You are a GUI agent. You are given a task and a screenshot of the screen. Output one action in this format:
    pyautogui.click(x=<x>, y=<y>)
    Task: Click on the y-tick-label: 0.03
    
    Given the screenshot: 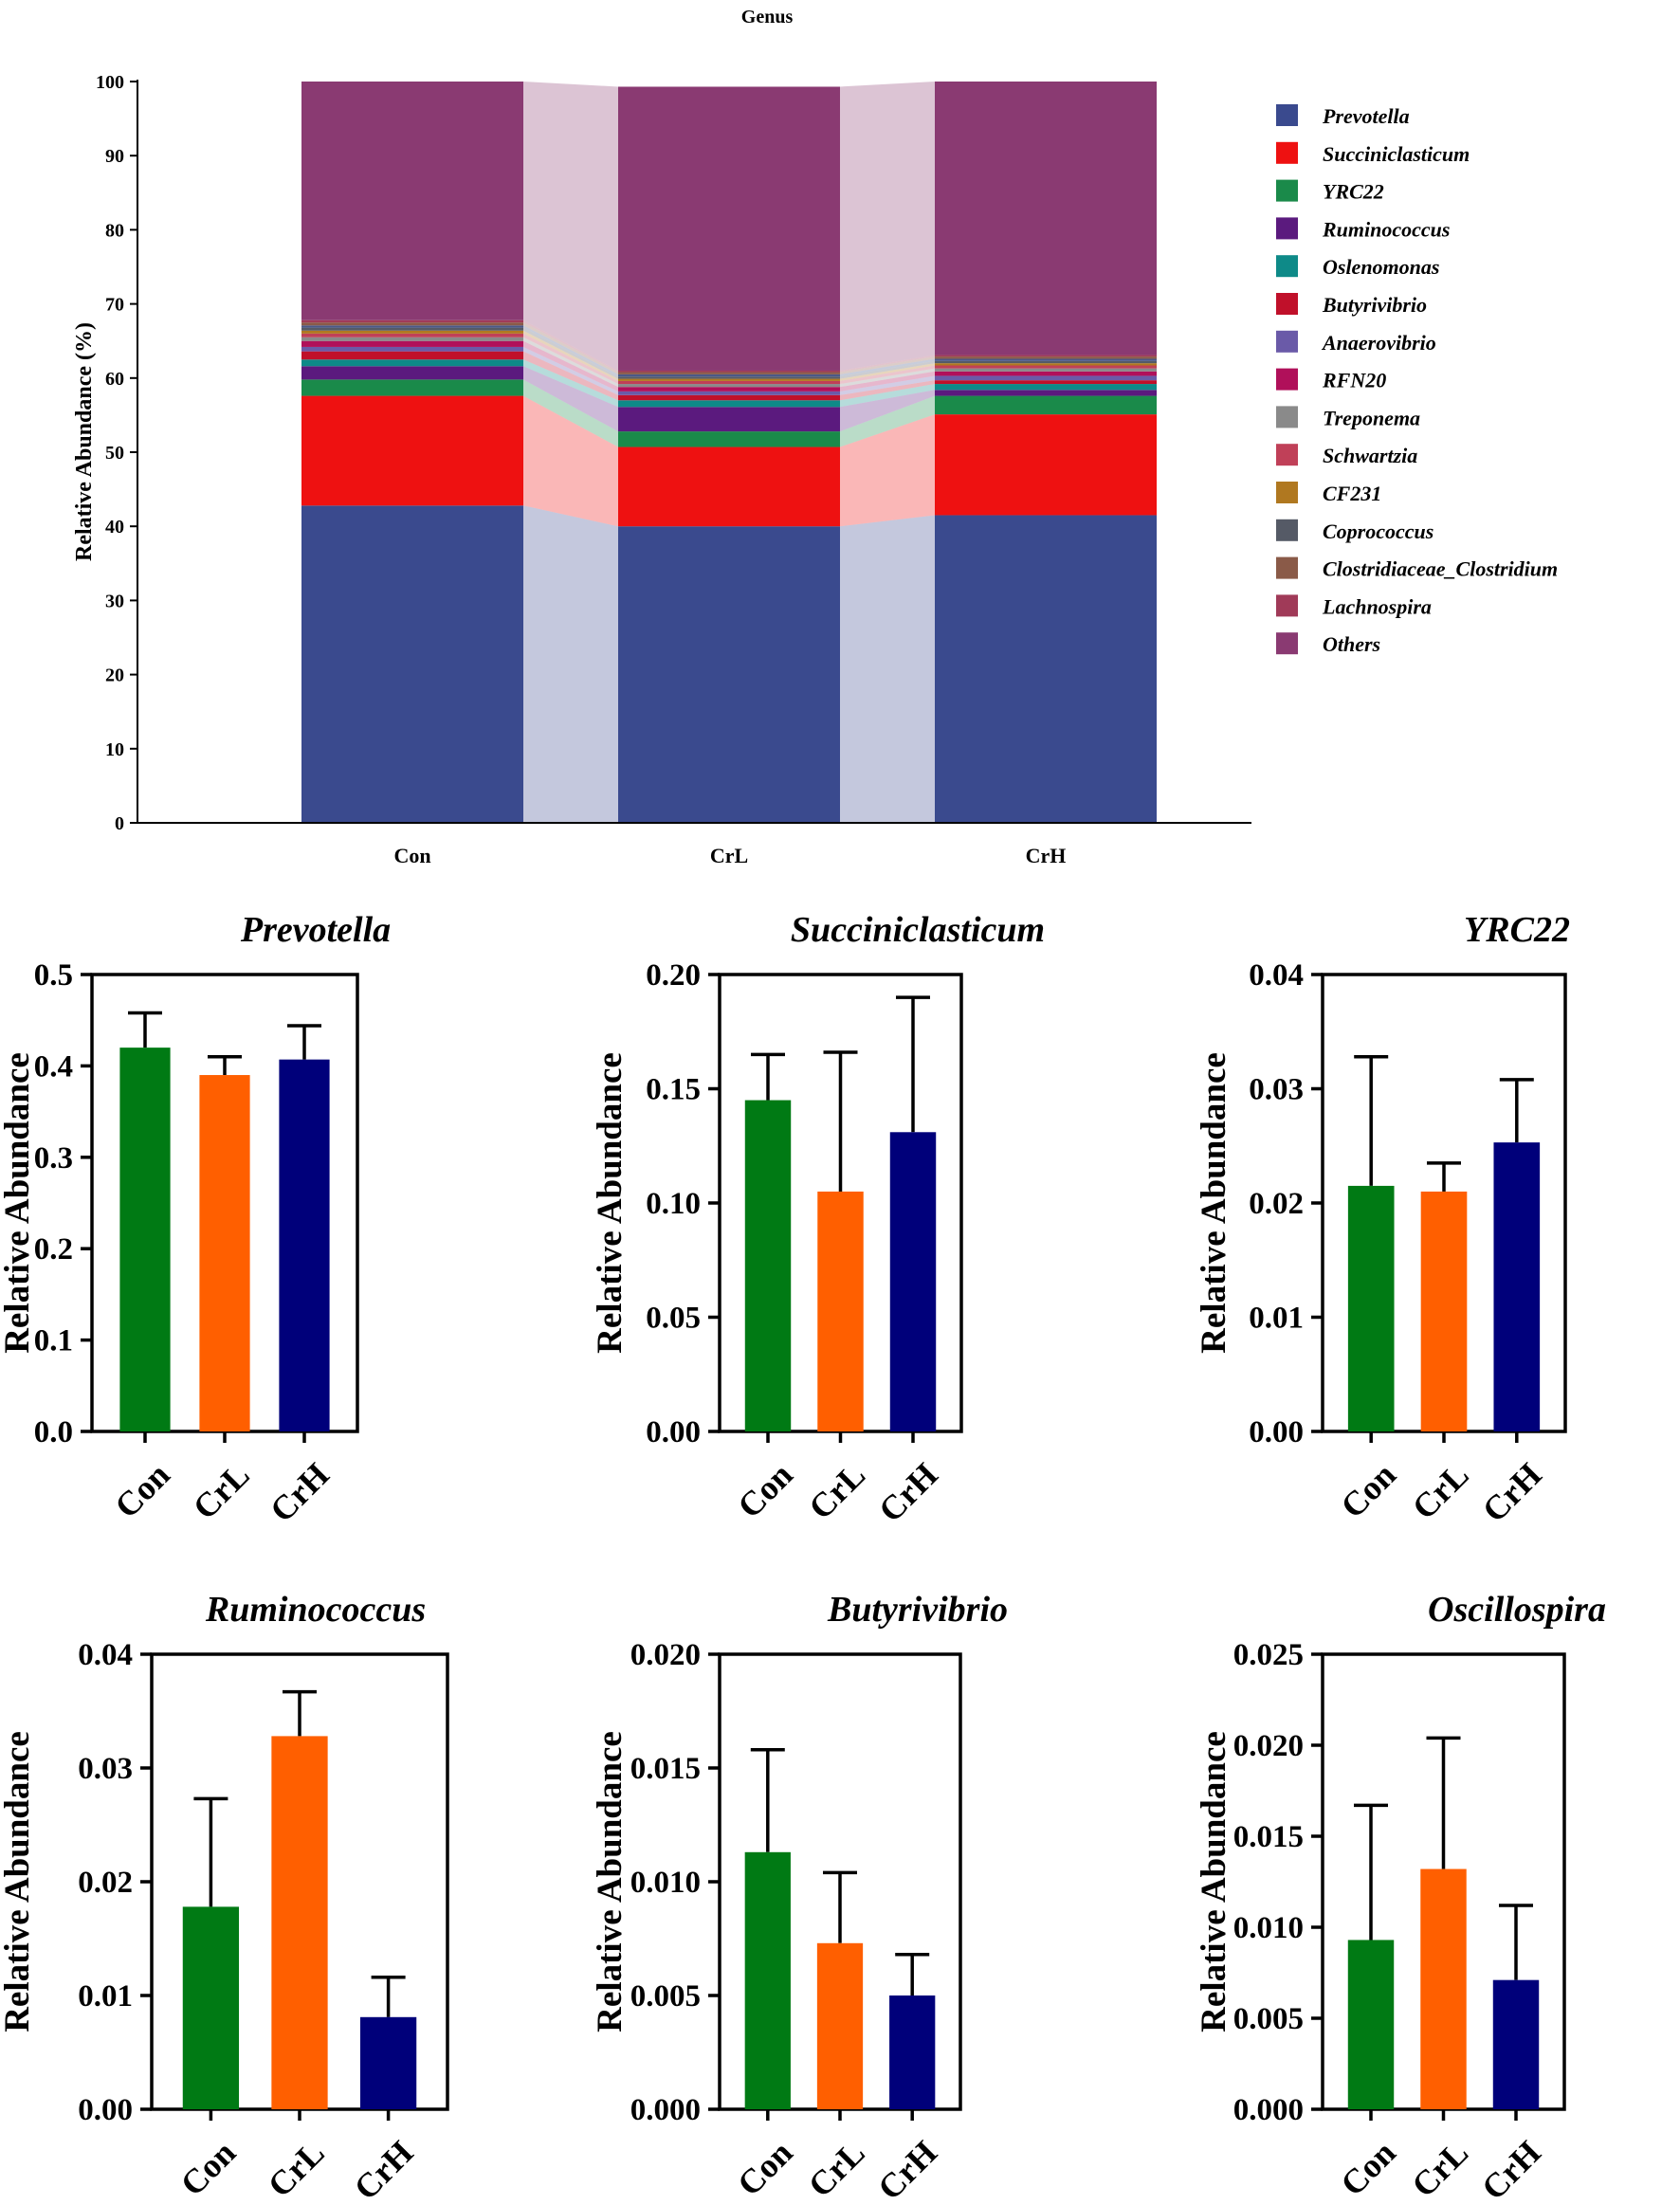 What is the action you would take?
    pyautogui.click(x=105, y=1769)
    